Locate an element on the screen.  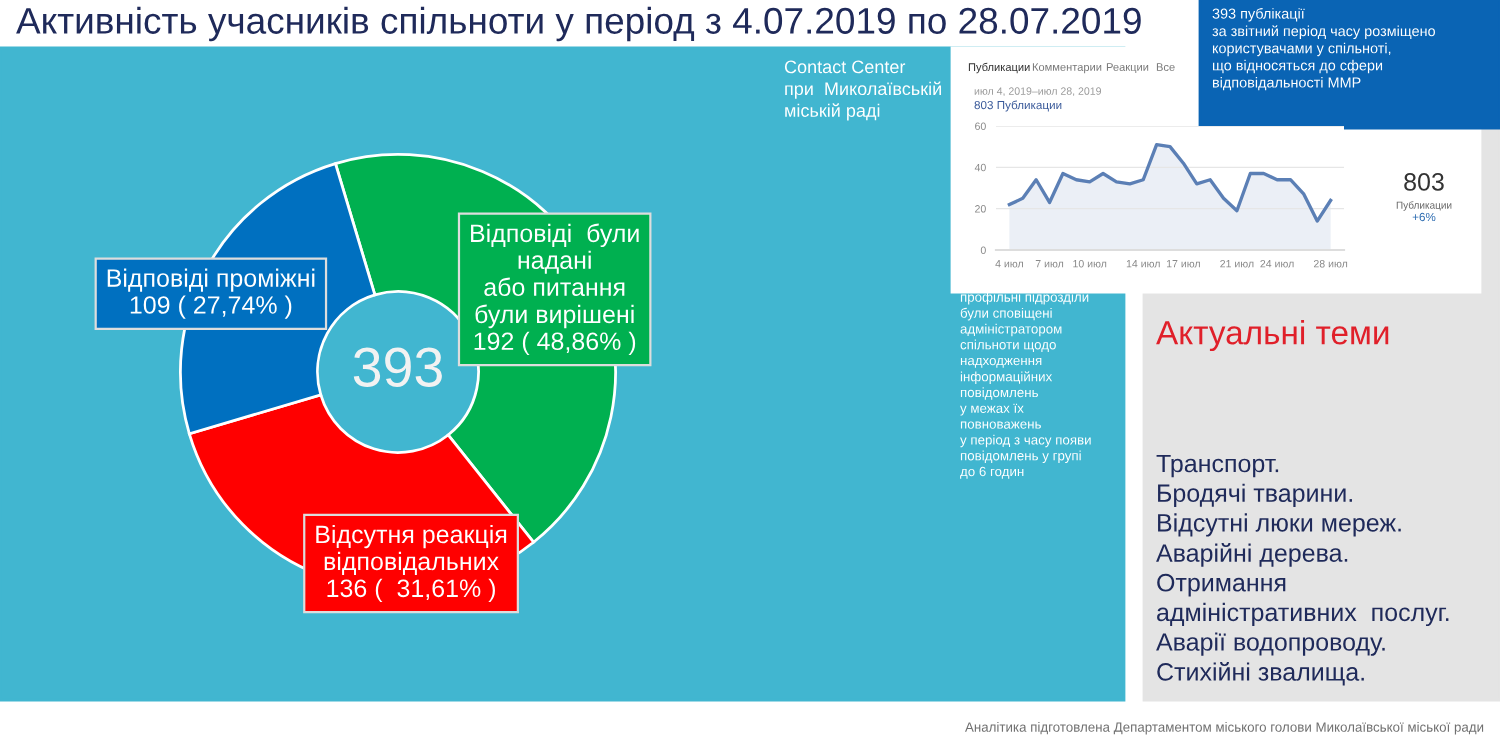
slice-label: Відсутня реакція відповідальних is located at coordinates (411, 549).